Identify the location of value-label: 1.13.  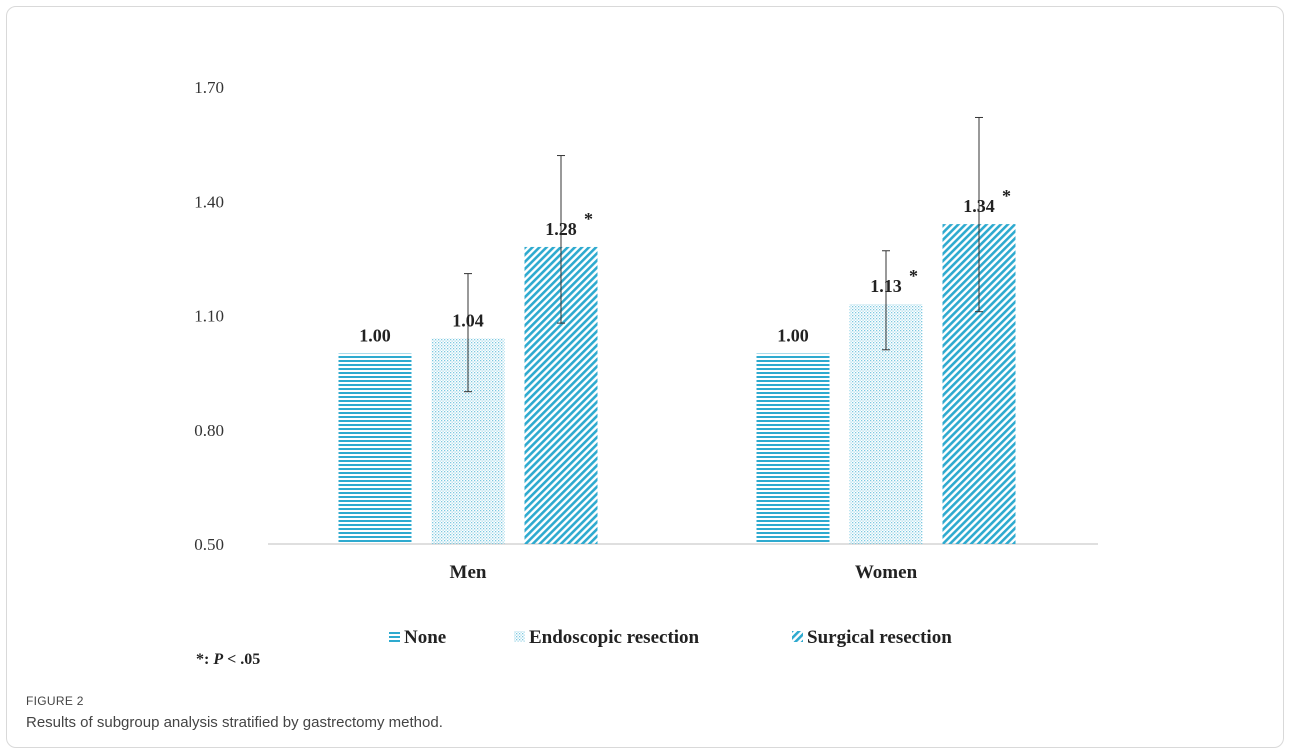
(886, 286).